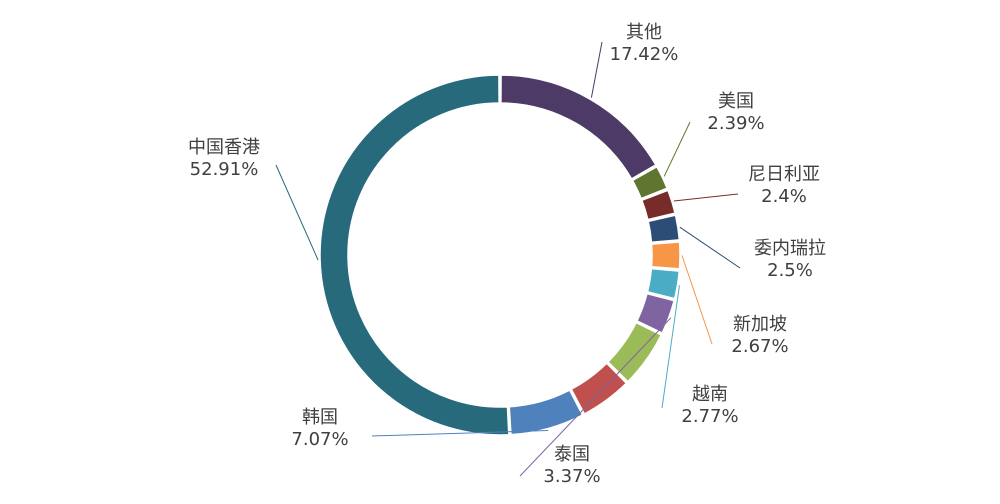 The image size is (1000, 504). I want to click on slice-value-label-10: 52.91%, so click(224, 169).